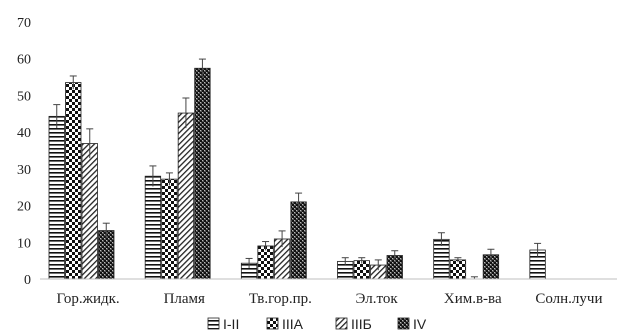 The width and height of the screenshot is (627, 333). Describe the element at coordinates (213, 323) in the screenshot. I see `legend-swatch-i-ii` at that location.